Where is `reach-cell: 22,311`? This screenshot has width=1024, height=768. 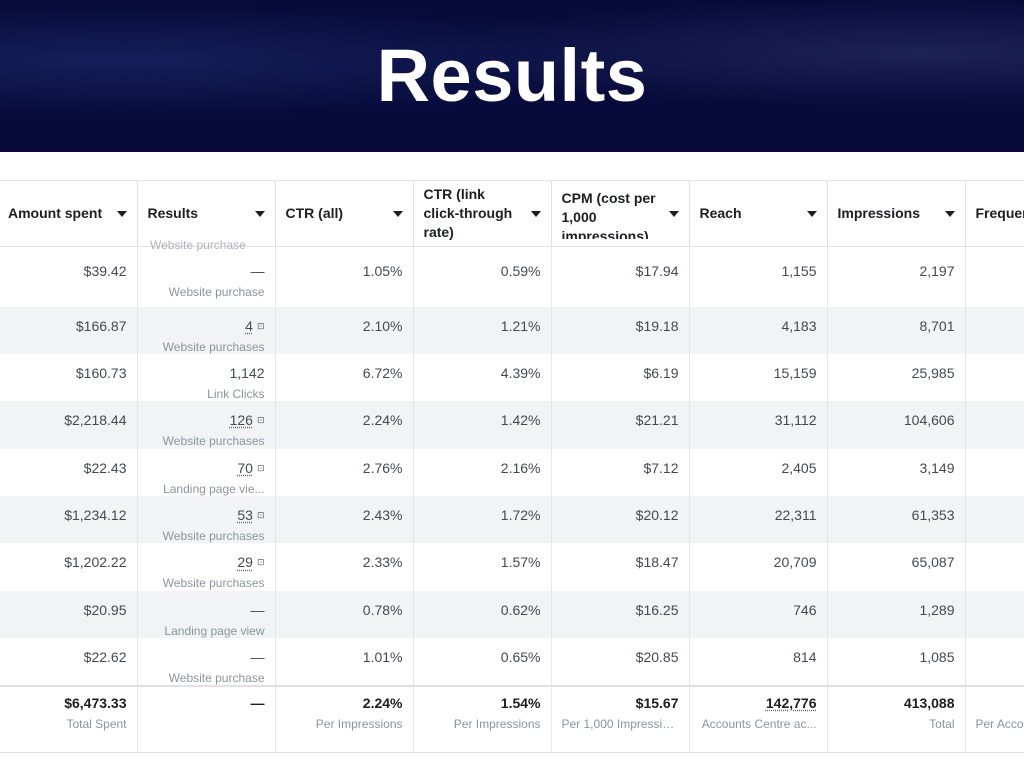 reach-cell: 22,311 is located at coordinates (758, 520).